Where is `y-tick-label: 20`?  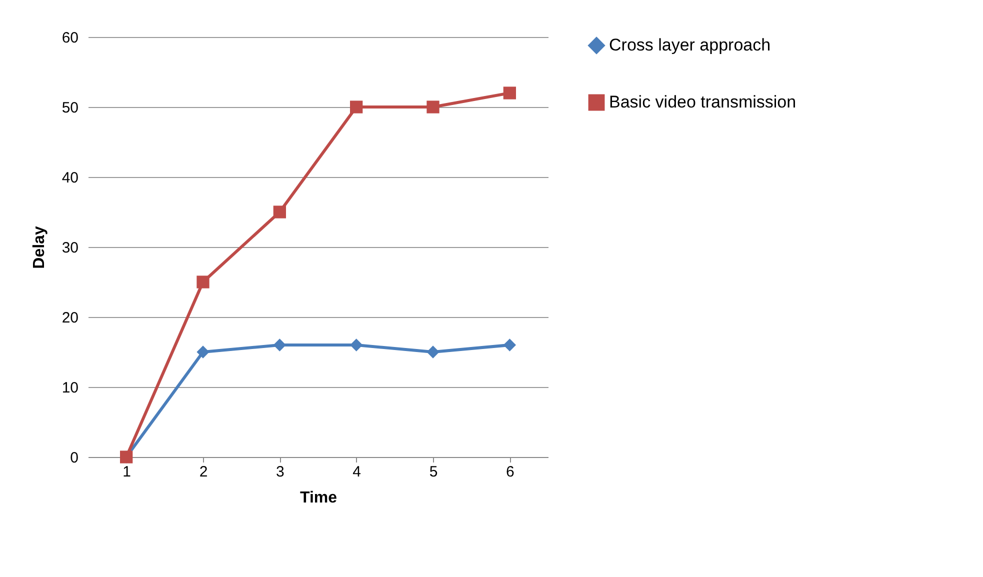
y-tick-label: 20 is located at coordinates (70, 318).